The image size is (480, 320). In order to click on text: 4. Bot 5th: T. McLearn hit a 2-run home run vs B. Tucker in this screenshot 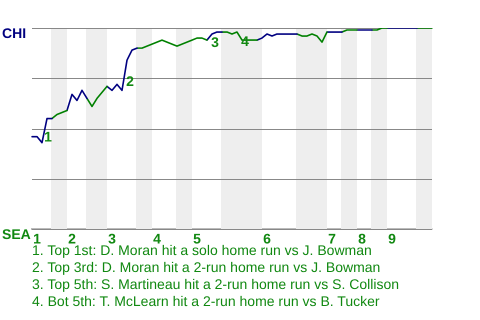, I will do `click(206, 301)`.